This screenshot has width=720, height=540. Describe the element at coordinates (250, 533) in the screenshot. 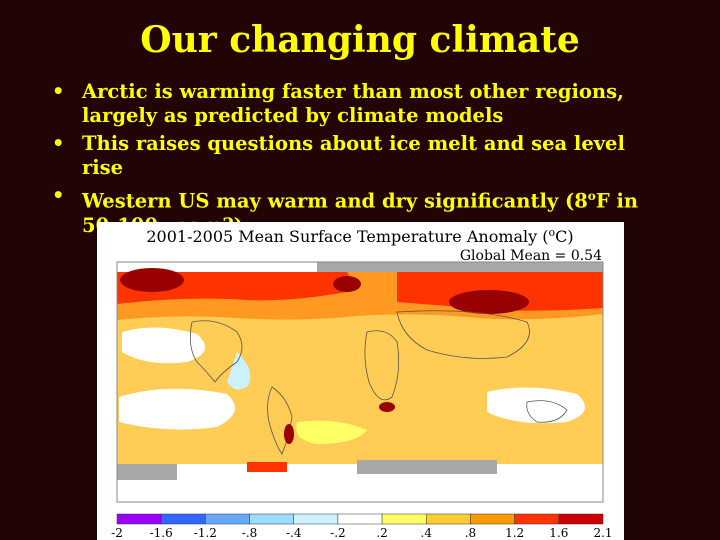

I see `colorbar-tick-label: -.8` at that location.